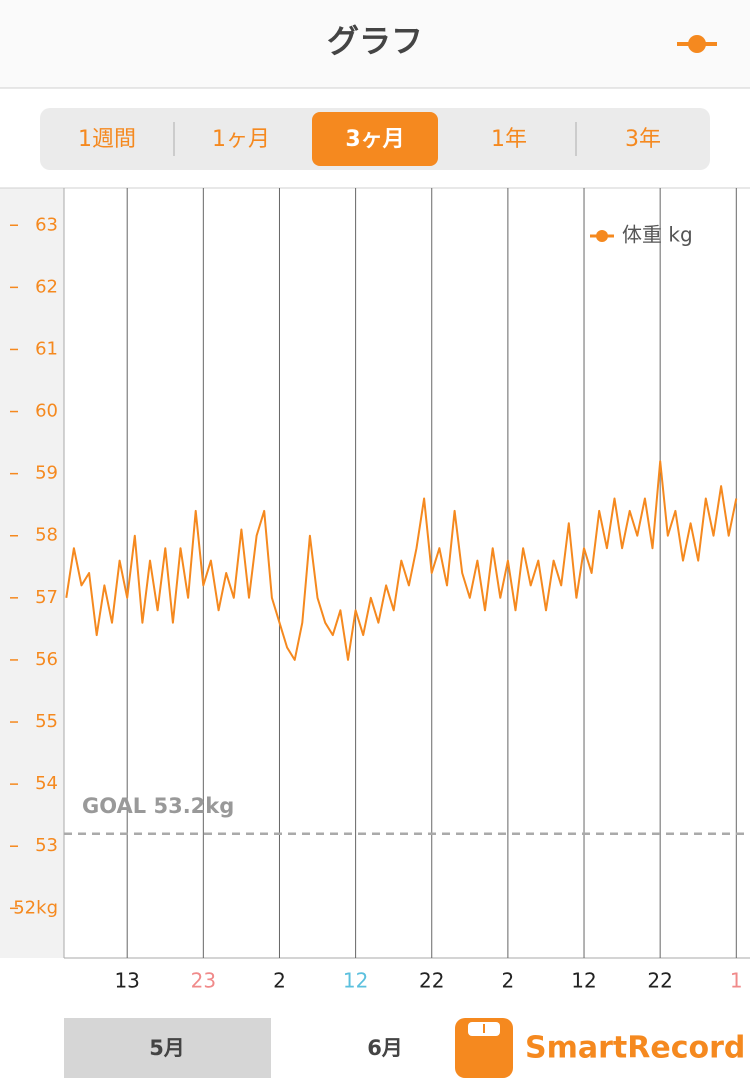 The image size is (750, 1082). What do you see at coordinates (46, 224) in the screenshot?
I see `y-tick-label: 63` at bounding box center [46, 224].